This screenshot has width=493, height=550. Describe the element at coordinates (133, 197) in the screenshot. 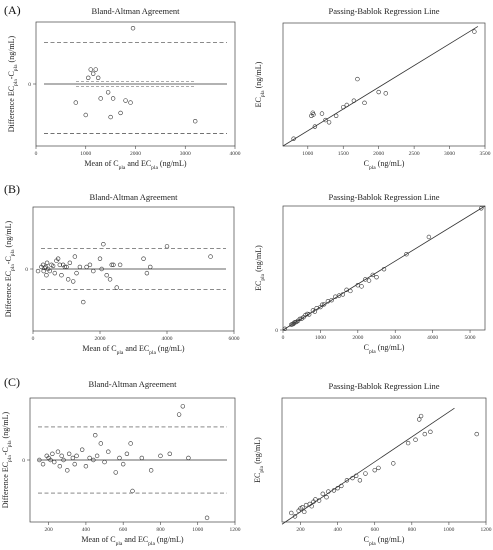

I see `chart-title: Bland-Altman Agreement` at that location.